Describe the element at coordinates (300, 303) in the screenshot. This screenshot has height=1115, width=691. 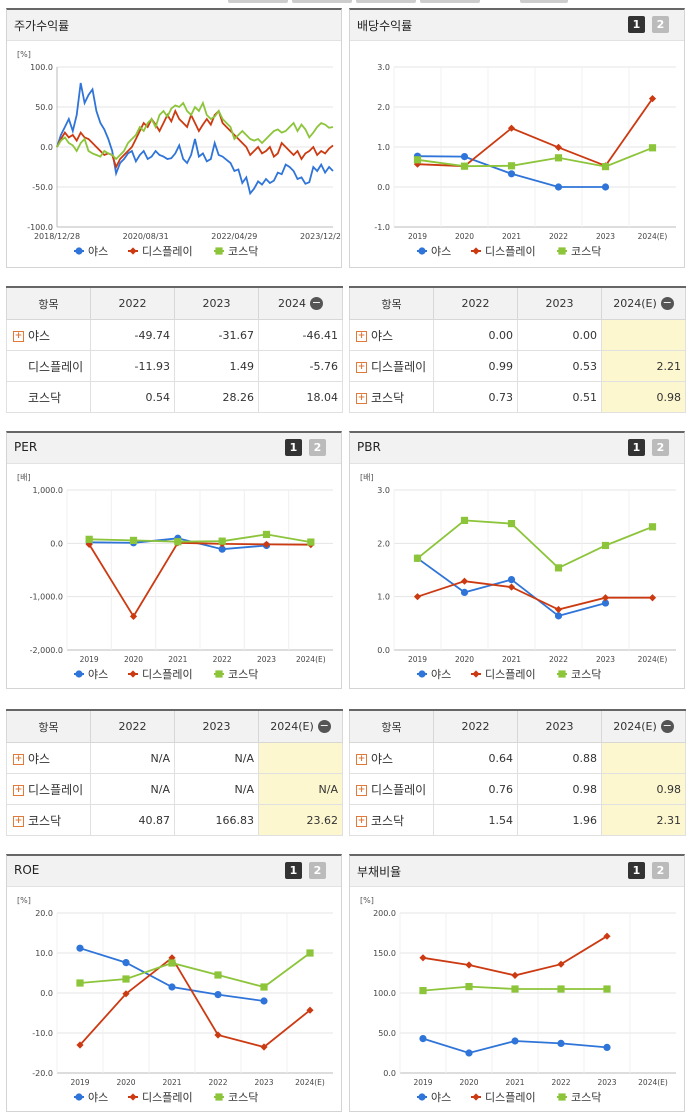
I see `column-header-year: 2024−` at that location.